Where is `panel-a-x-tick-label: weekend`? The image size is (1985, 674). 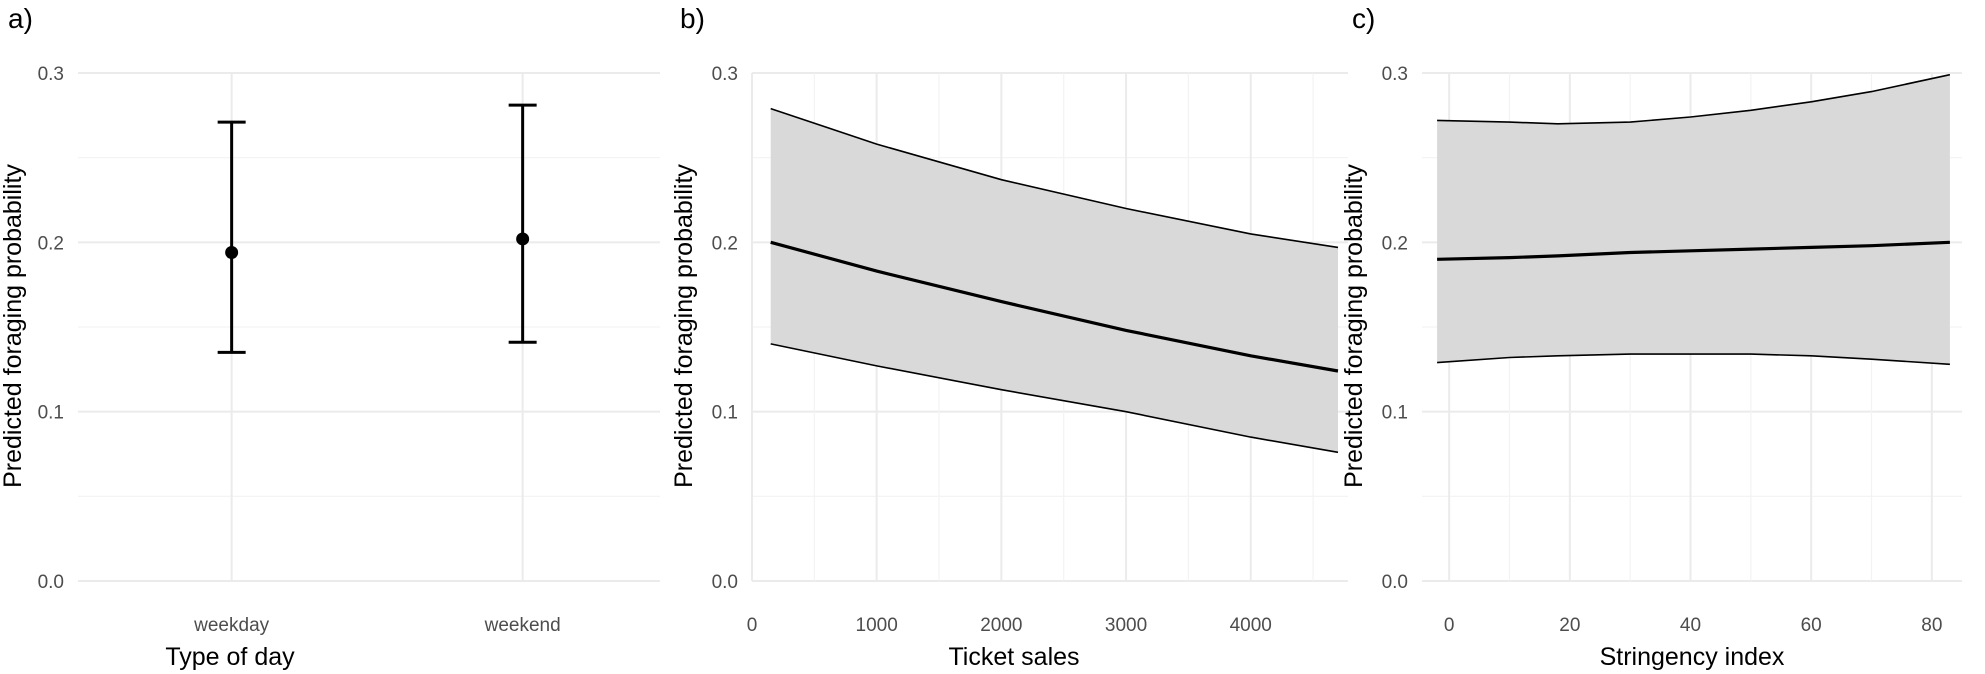 panel-a-x-tick-label: weekend is located at coordinates (522, 625).